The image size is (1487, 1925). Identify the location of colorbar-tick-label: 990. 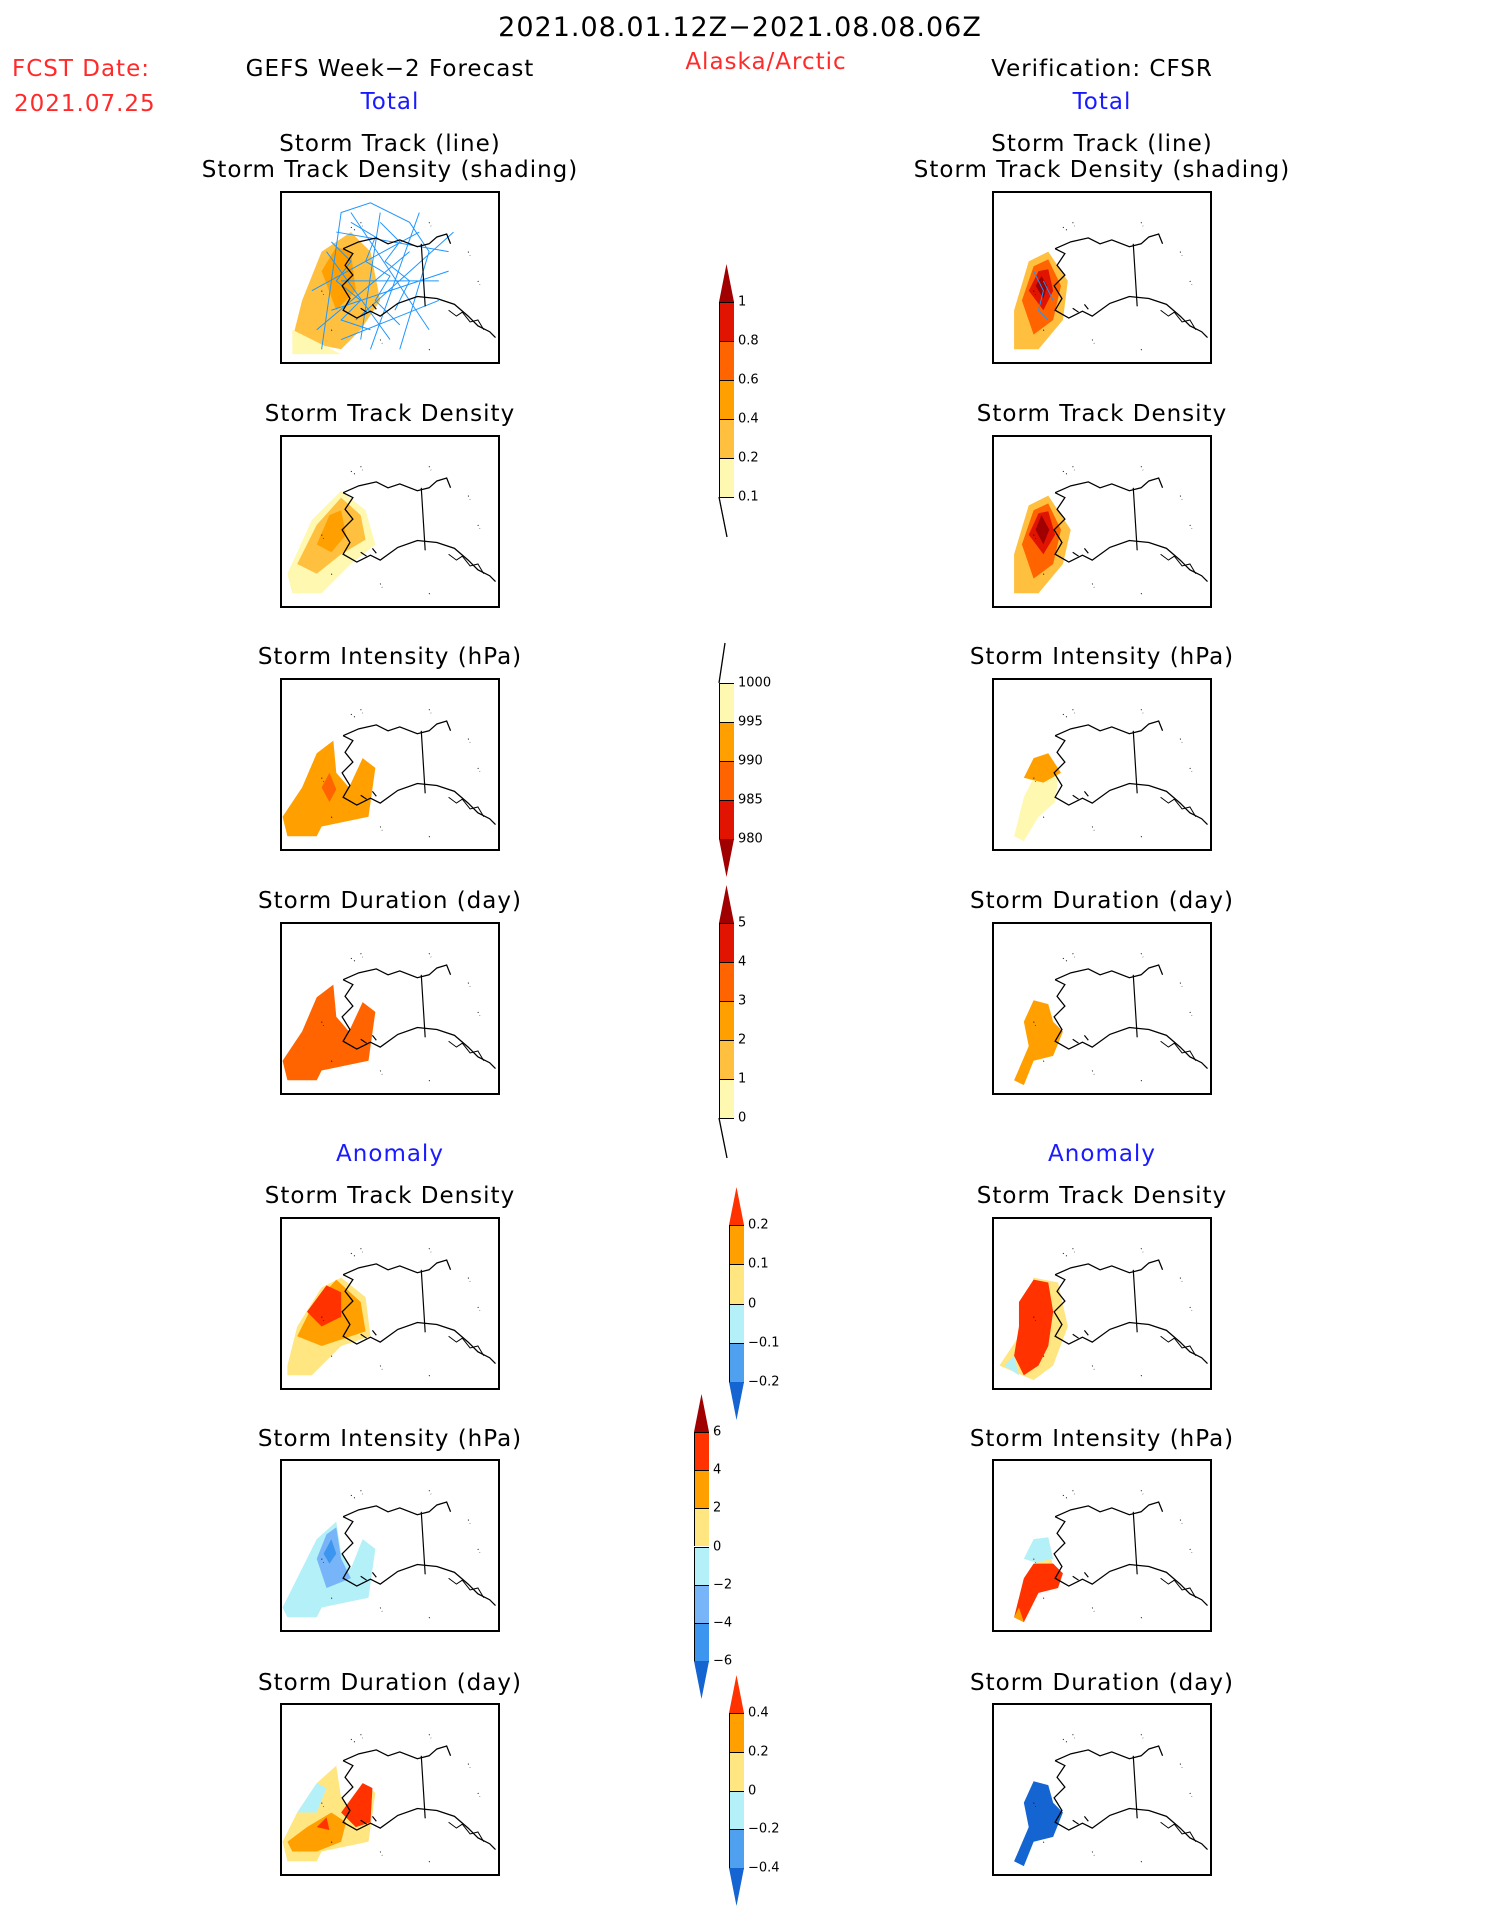
(750, 761).